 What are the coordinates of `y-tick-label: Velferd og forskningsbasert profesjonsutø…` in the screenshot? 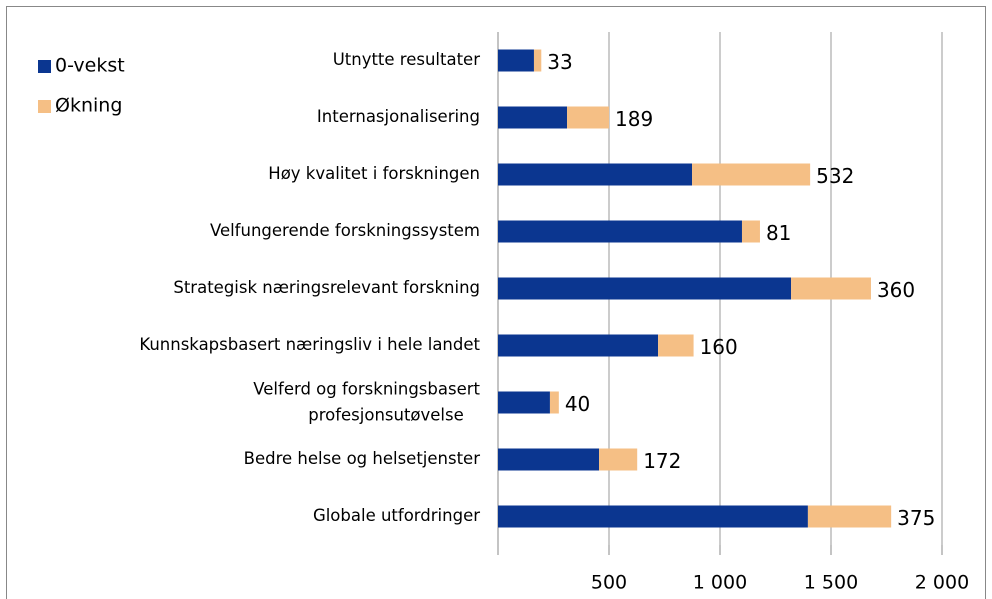 It's located at (366, 401).